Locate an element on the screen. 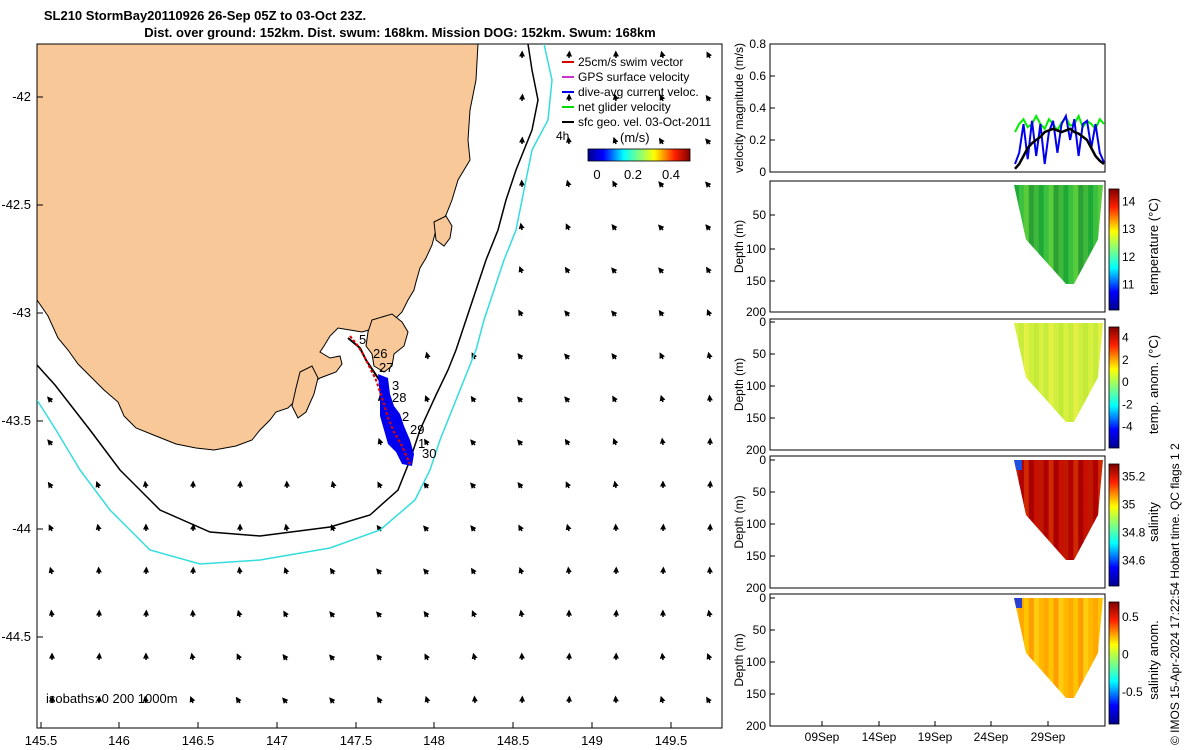 The image size is (1200, 750). colorbar-tick-label: 4 is located at coordinates (1125, 338).